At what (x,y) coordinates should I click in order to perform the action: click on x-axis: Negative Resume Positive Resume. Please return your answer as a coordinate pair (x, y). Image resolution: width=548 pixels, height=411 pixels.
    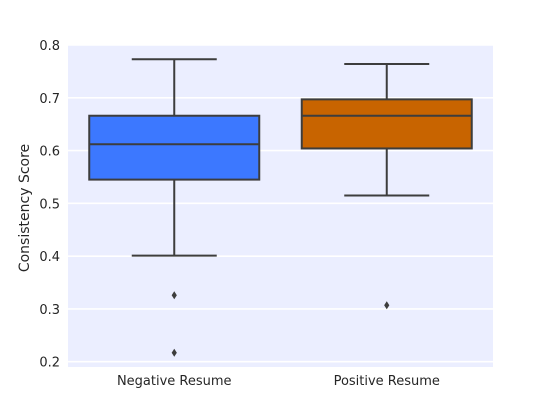
    Looking at the image, I should click on (278, 381).